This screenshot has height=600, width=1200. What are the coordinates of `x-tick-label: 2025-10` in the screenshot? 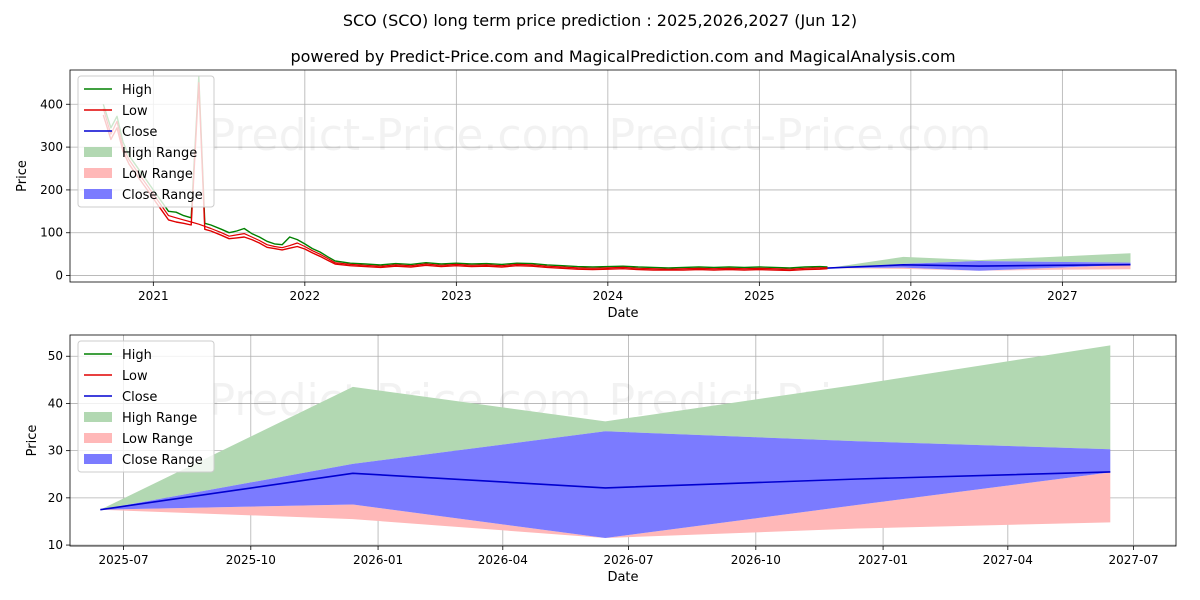 It's located at (251, 560).